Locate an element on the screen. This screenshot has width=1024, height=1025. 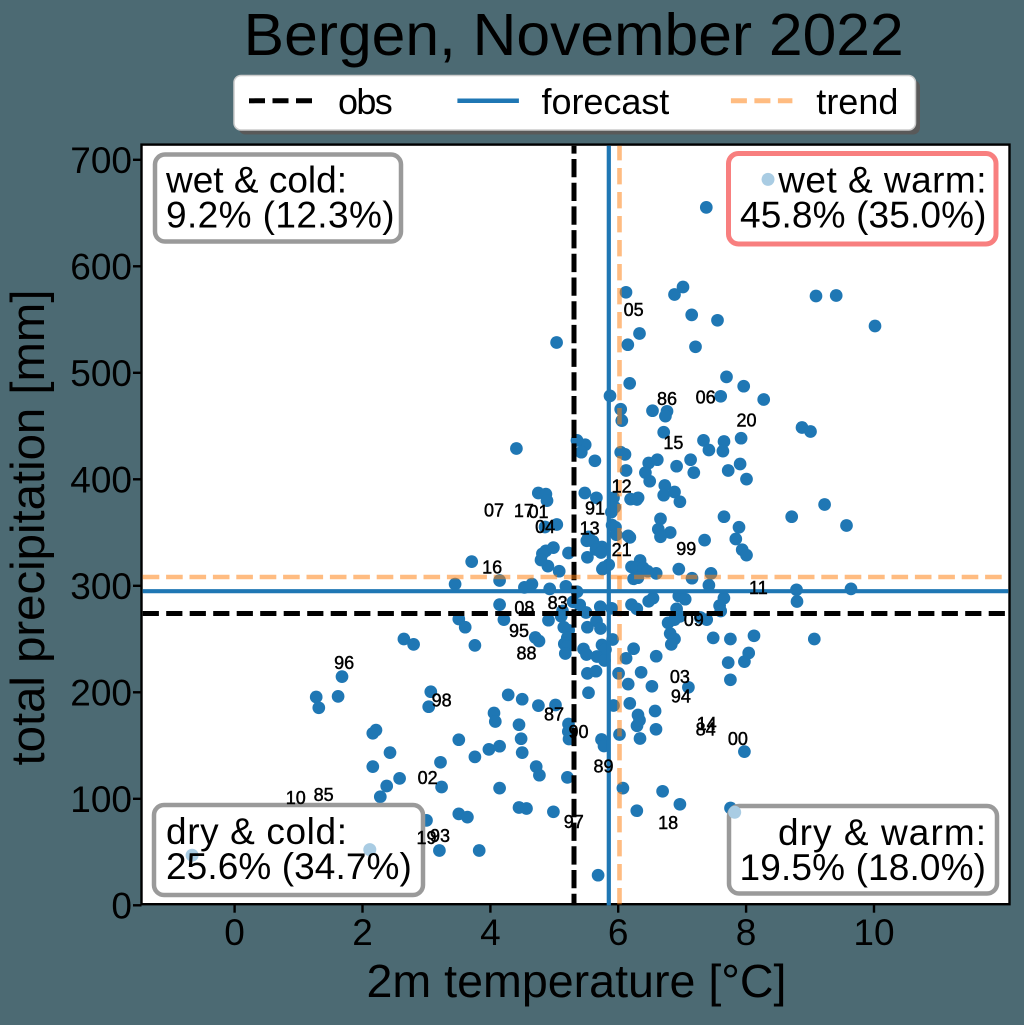
svg-text: obs is located at coordinates (365, 101).